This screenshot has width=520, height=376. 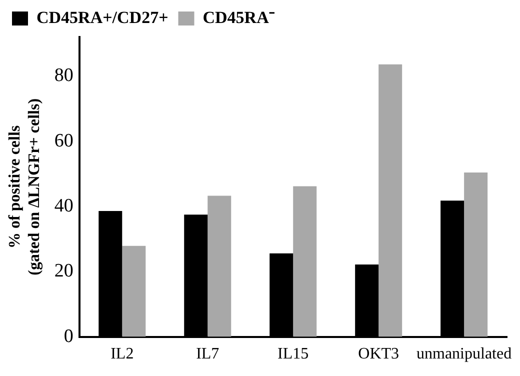 I want to click on x-tick-label: OKT3, so click(x=379, y=354).